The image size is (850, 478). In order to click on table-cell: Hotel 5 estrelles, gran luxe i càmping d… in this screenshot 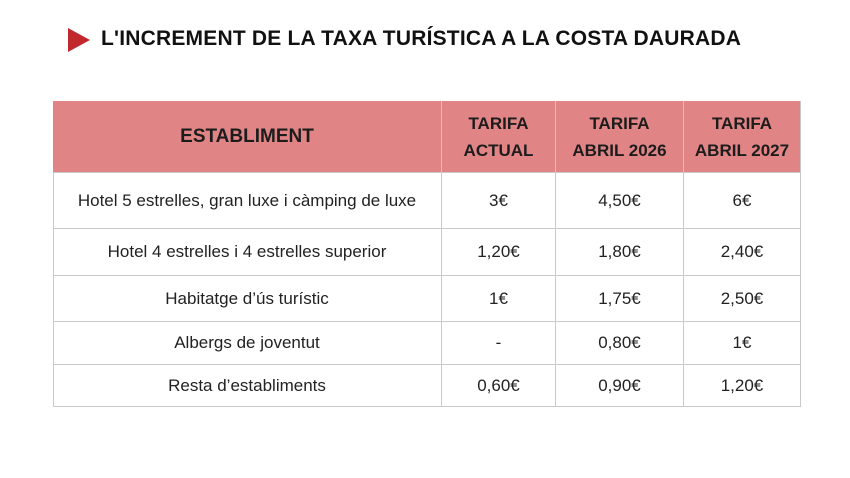, I will do `click(247, 201)`.